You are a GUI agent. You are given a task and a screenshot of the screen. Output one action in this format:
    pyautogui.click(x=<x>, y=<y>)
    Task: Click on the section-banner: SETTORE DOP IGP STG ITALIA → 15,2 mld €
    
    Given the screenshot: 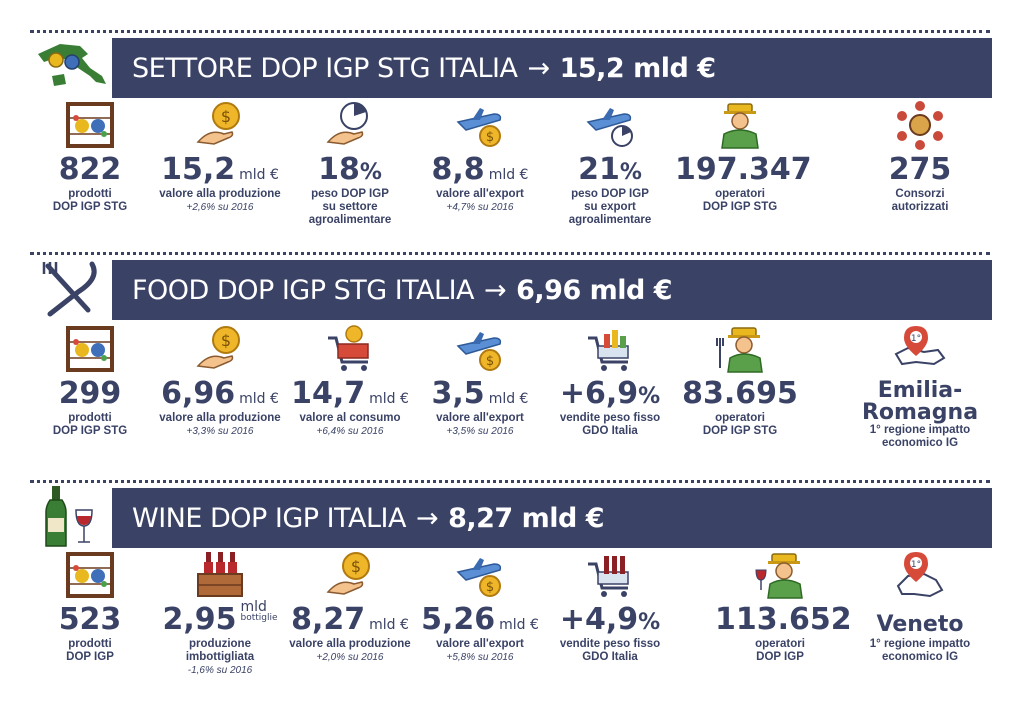 What is the action you would take?
    pyautogui.click(x=552, y=68)
    